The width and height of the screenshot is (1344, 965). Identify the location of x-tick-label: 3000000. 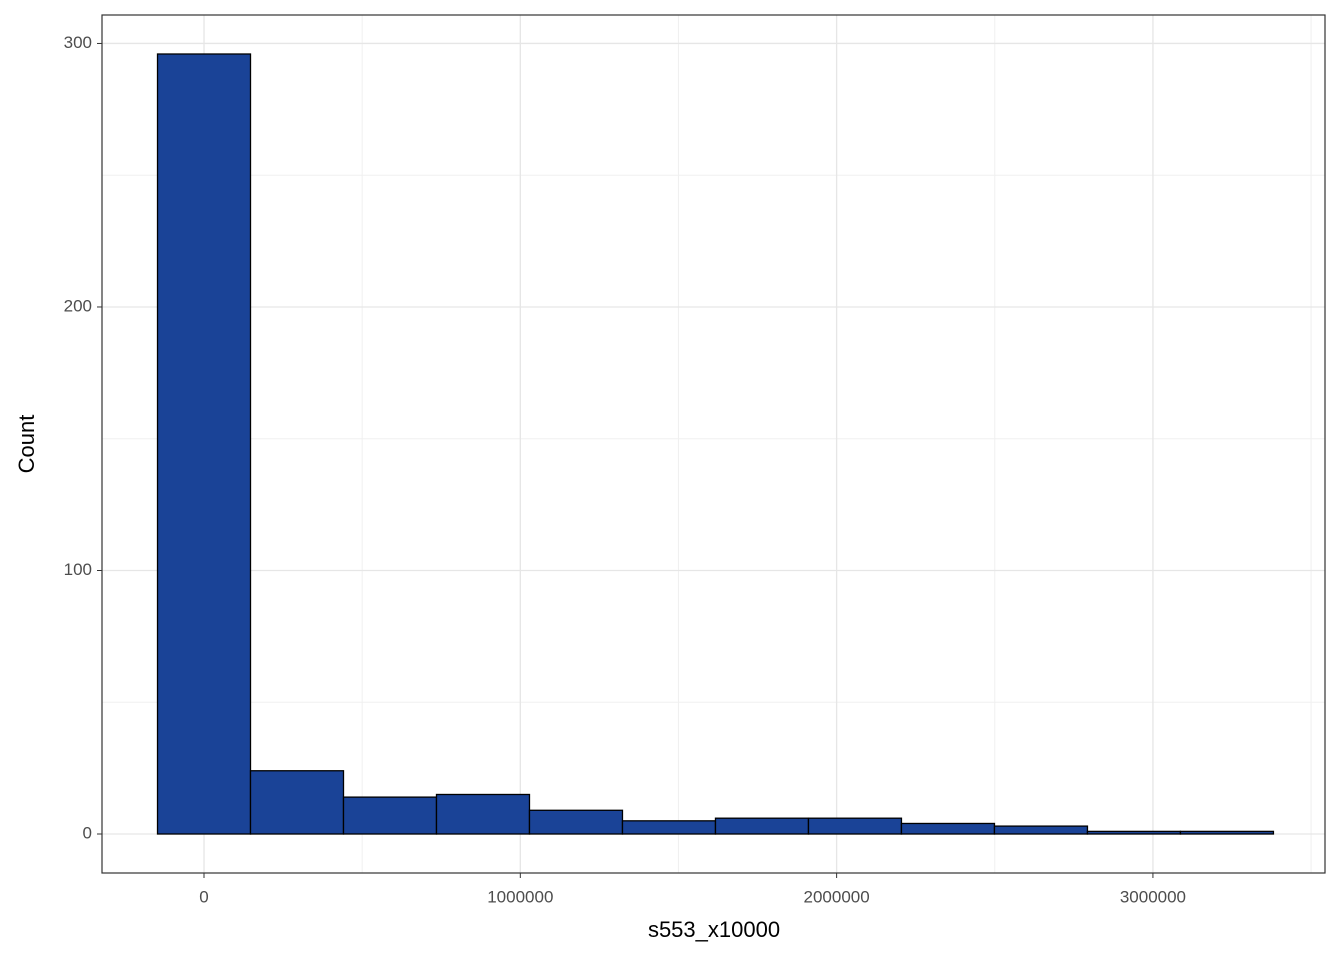
(1153, 896).